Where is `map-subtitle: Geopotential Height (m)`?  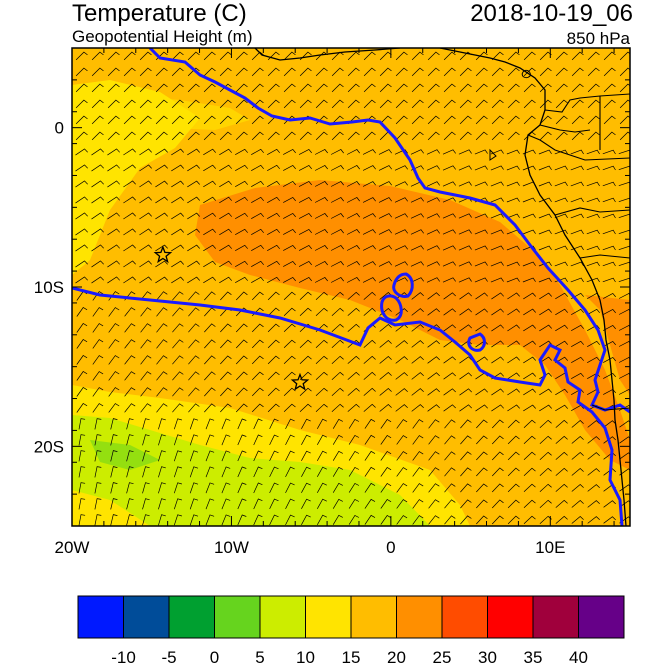
map-subtitle: Geopotential Height (m) is located at coordinates (162, 36).